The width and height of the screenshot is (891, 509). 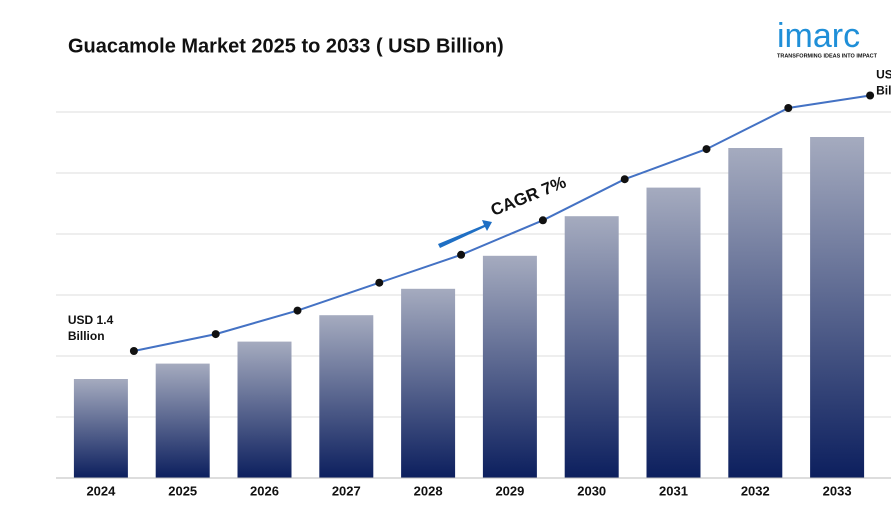 What do you see at coordinates (91, 328) in the screenshot?
I see `data-label: USD 1.4 Billion` at bounding box center [91, 328].